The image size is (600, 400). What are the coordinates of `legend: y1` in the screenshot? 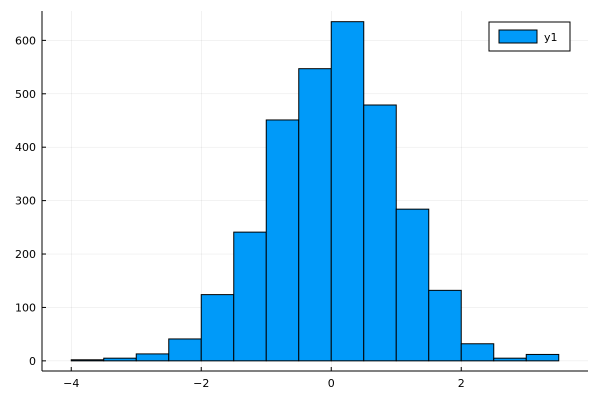 It's located at (529, 36).